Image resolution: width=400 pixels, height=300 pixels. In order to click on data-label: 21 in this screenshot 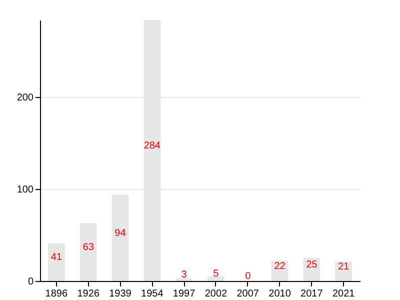, I will do `click(344, 266)`.